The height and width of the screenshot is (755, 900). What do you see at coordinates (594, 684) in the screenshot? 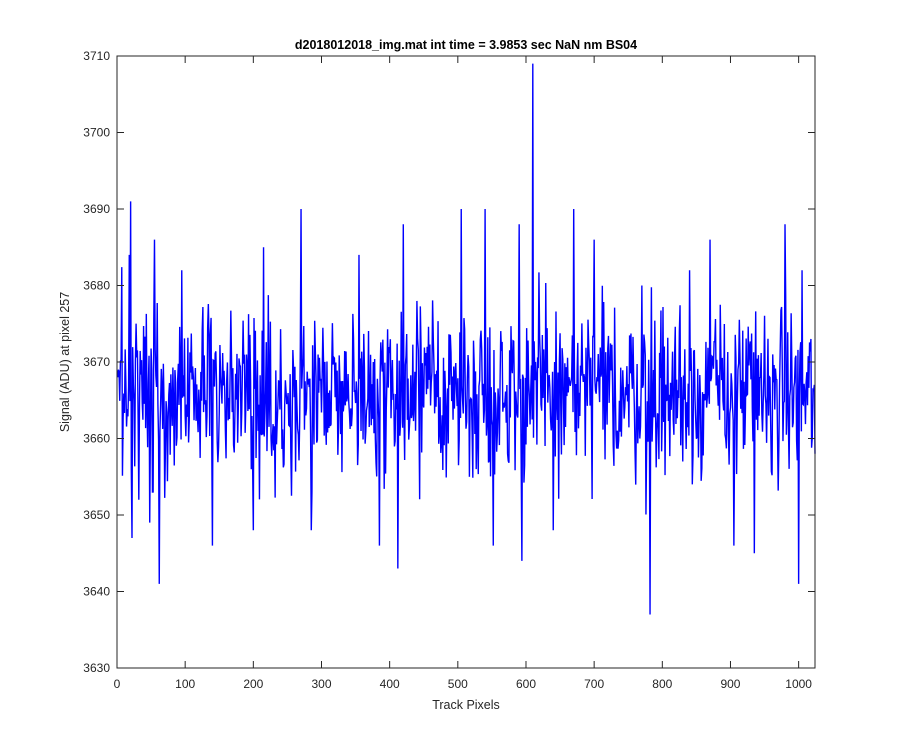
I see `x-tick-label: 700` at bounding box center [594, 684].